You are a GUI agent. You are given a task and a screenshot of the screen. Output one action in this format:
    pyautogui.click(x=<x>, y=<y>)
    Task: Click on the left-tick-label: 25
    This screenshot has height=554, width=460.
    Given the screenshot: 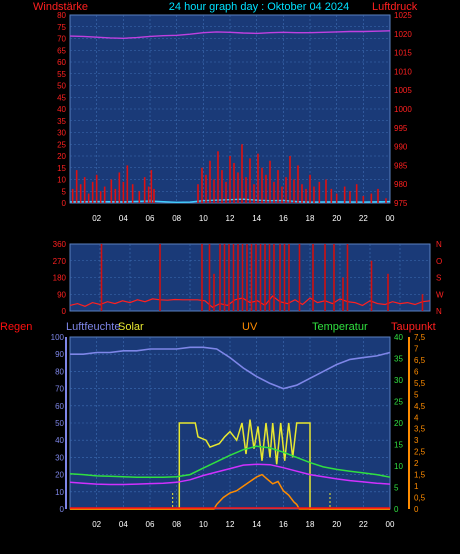 What is the action you would take?
    pyautogui.click(x=61, y=144)
    